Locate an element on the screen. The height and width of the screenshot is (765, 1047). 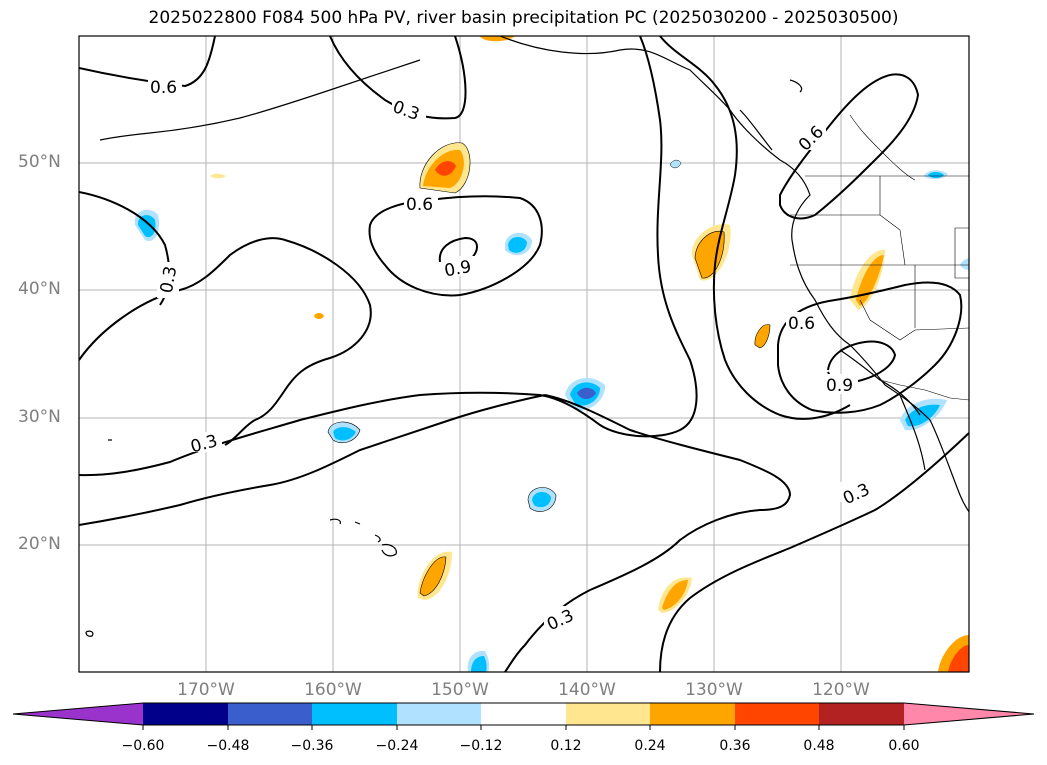
lon-label: 120°W is located at coordinates (841, 690).